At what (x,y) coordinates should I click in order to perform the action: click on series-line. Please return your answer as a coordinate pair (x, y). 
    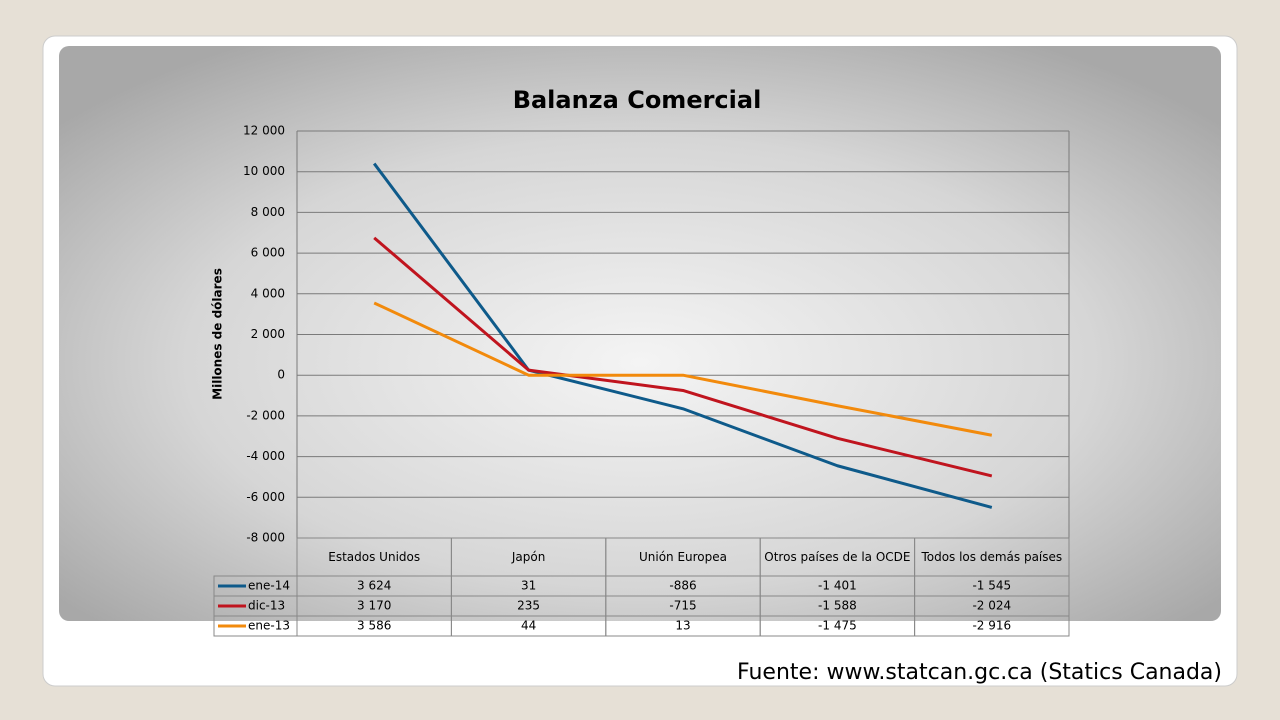
    Looking at the image, I should click on (683, 369).